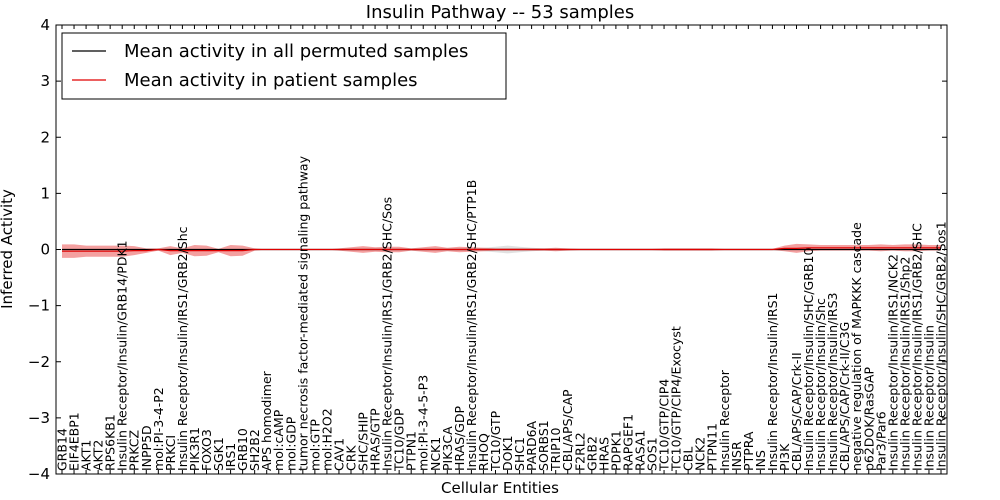 This screenshot has height=500, width=1000. I want to click on category-label: DOK1, so click(507, 453).